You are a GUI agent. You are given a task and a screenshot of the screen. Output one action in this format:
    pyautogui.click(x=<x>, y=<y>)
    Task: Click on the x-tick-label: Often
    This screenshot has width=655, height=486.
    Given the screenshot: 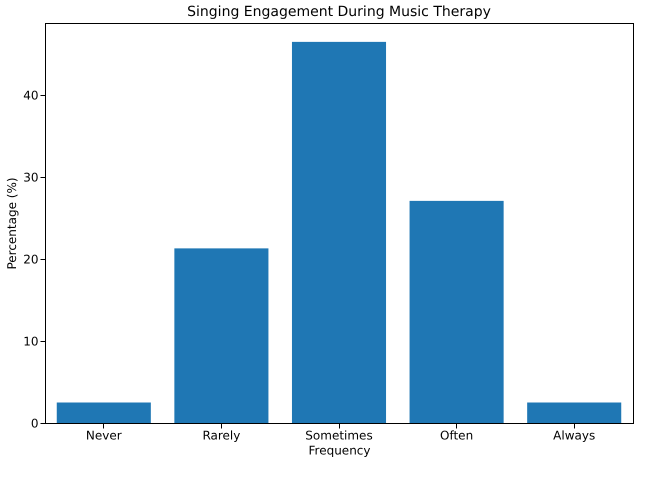 What is the action you would take?
    pyautogui.click(x=457, y=435)
    